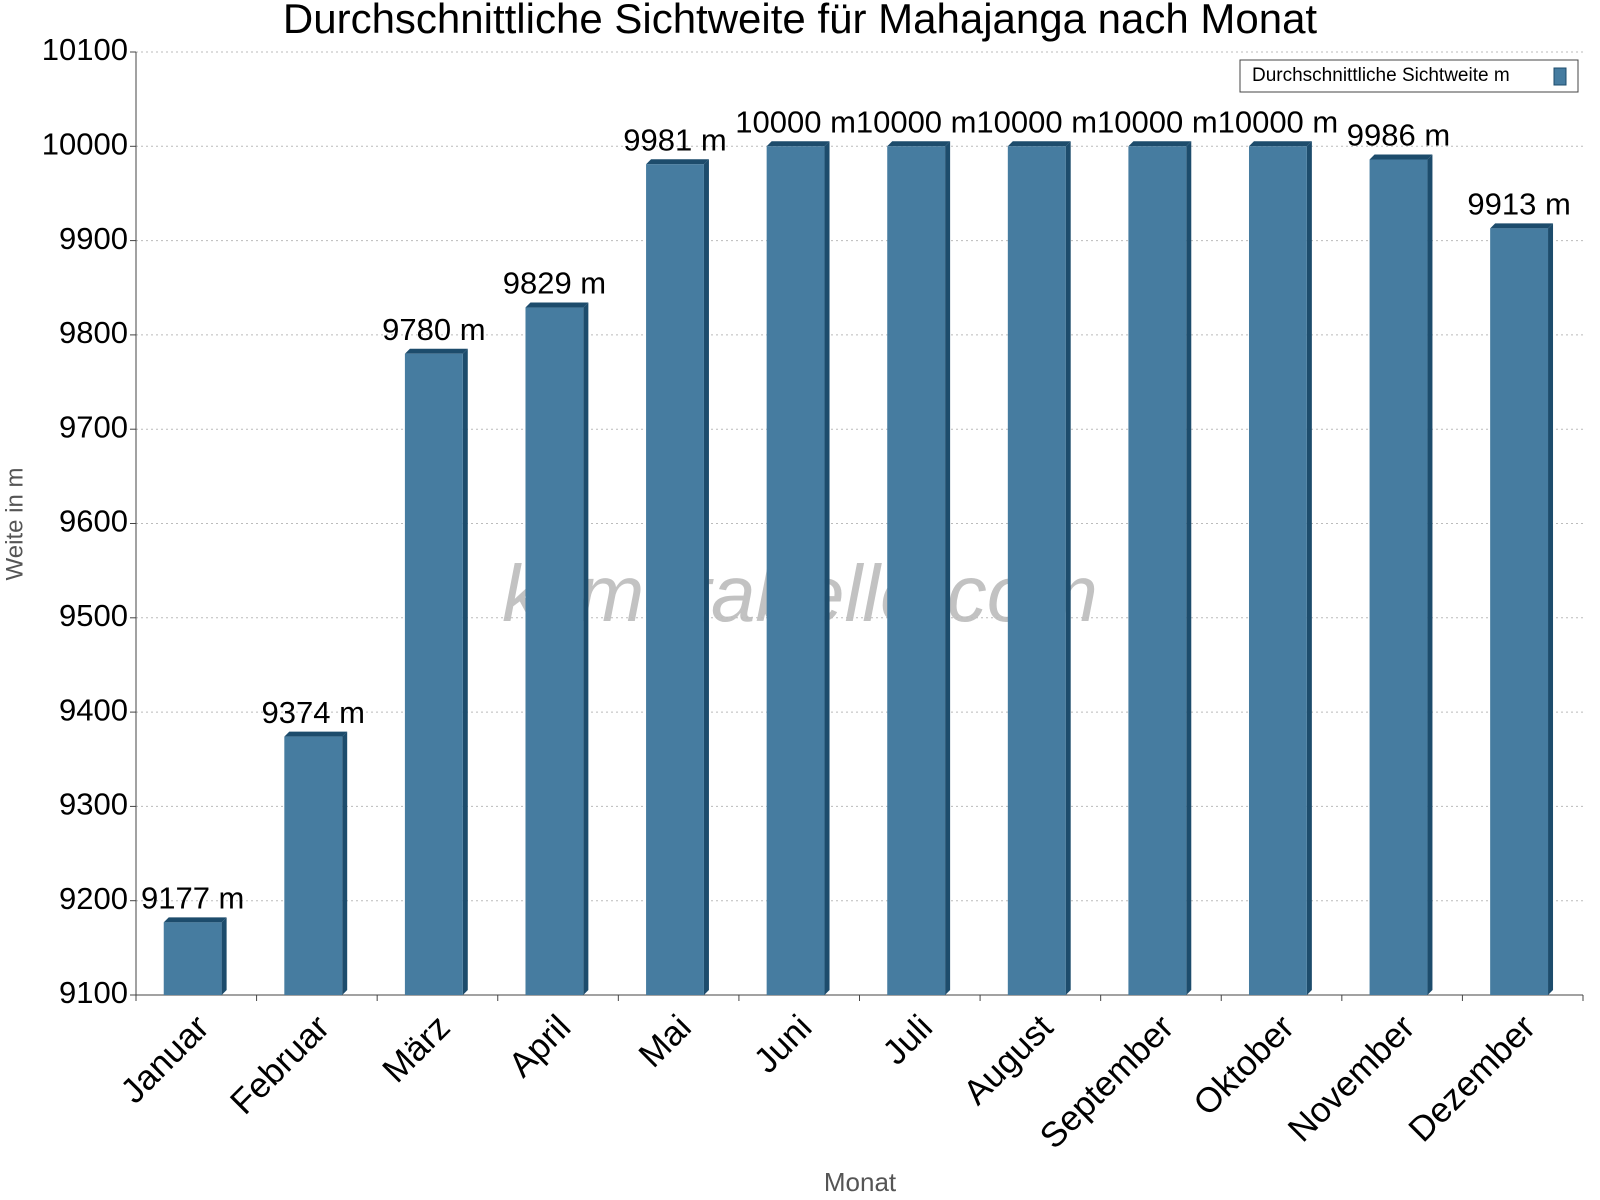 This screenshot has height=1200, width=1600. Describe the element at coordinates (14, 524) in the screenshot. I see `y-axis-label: Weite in m` at that location.